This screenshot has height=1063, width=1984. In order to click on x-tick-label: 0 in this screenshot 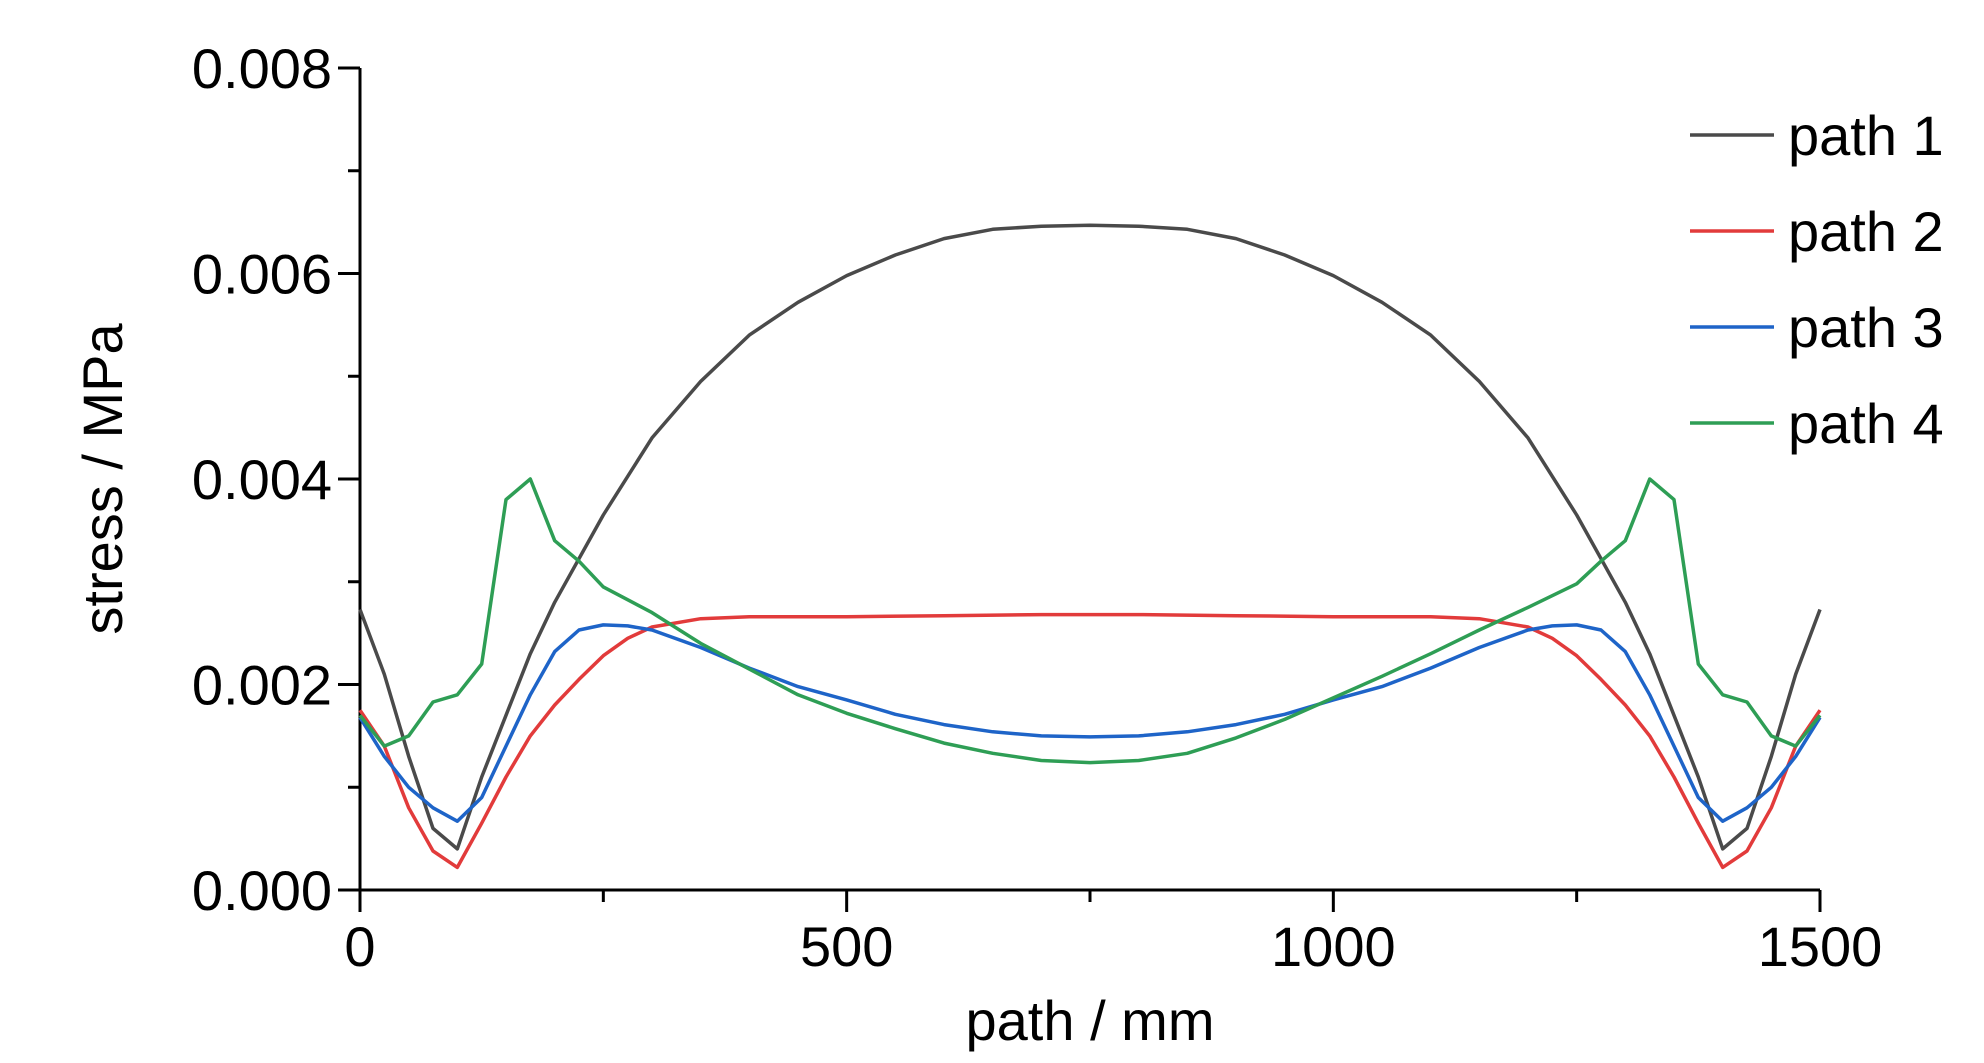, I will do `click(359, 946)`.